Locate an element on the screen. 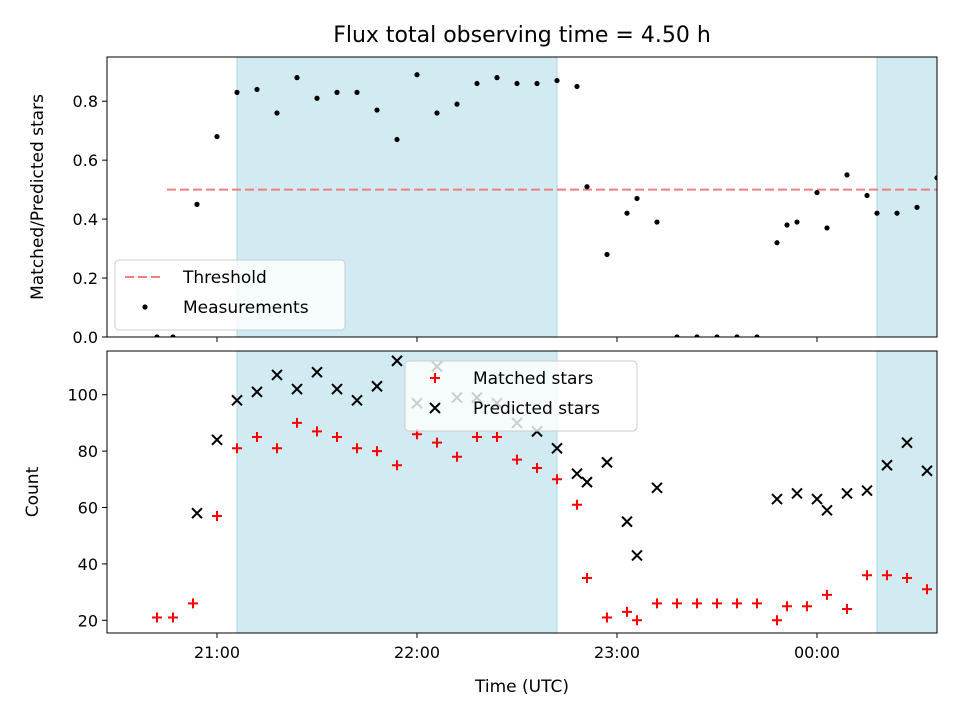 Image resolution: width=960 pixels, height=720 pixels. y-tick-label: 80 is located at coordinates (88, 451).